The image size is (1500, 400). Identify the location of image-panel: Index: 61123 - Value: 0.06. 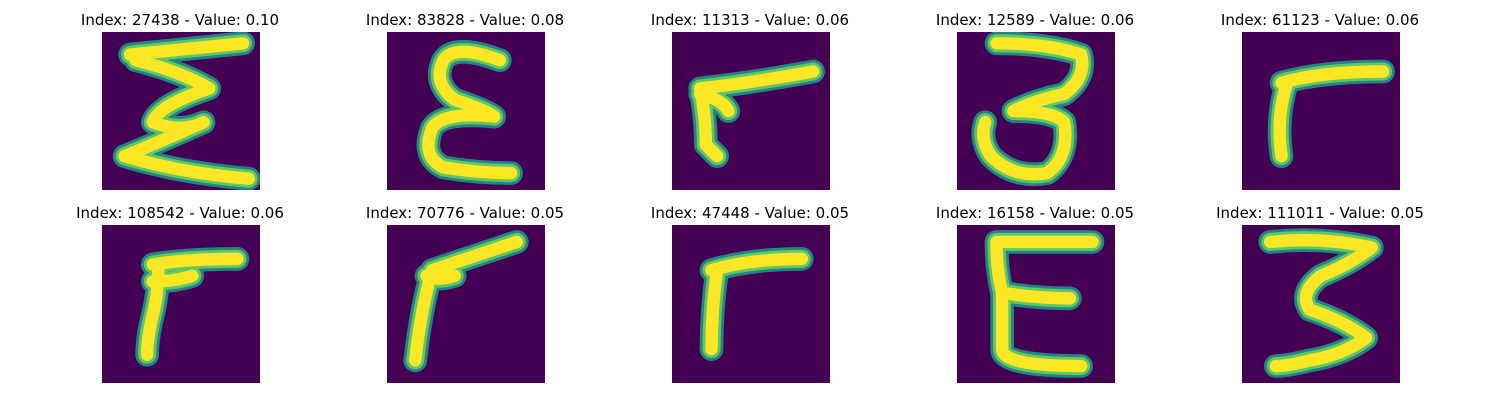
(1320, 102).